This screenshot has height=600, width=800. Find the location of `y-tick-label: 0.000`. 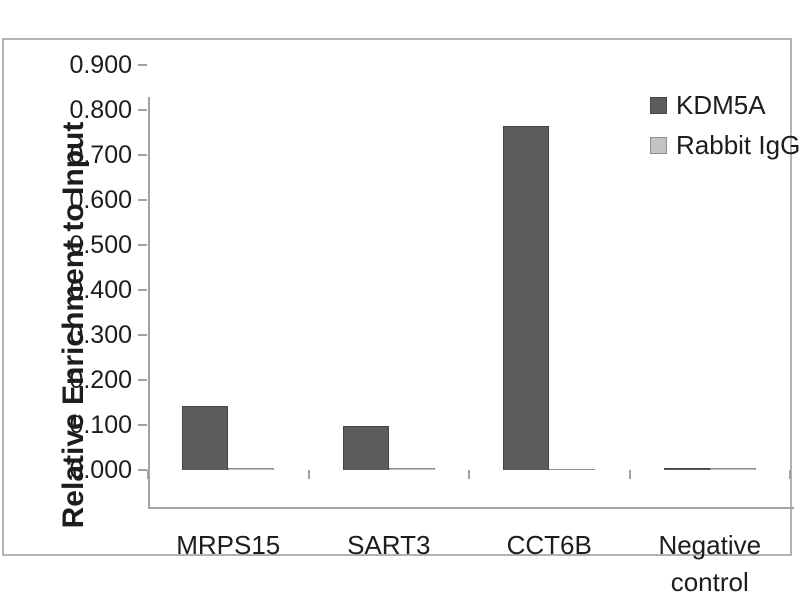

y-tick-label: 0.000 is located at coordinates (100, 470).